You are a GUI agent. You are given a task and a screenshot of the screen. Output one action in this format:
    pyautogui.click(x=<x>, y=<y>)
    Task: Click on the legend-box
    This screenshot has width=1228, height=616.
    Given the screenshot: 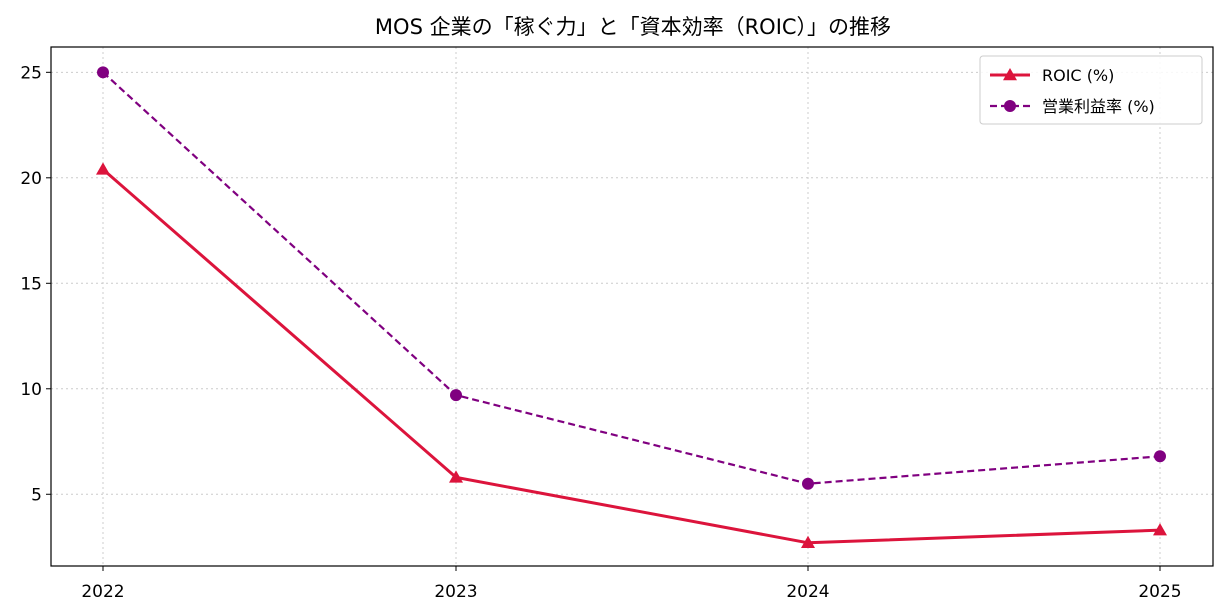 What is the action you would take?
    pyautogui.click(x=1091, y=90)
    